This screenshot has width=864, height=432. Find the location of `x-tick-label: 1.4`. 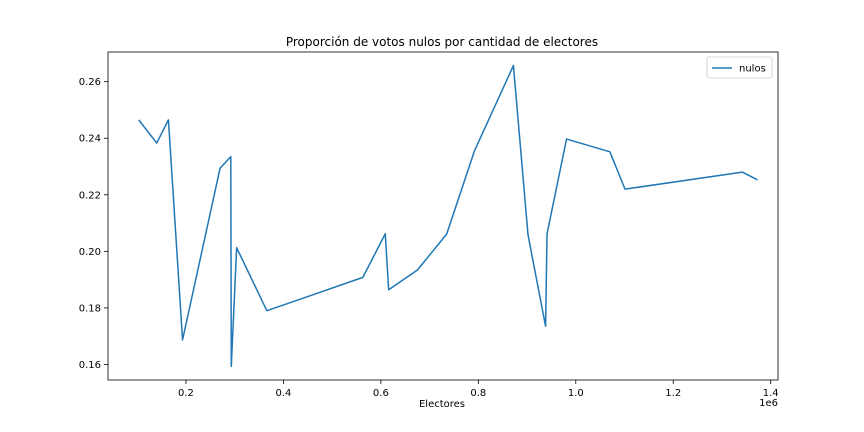

x-tick-label: 1.4 is located at coordinates (771, 393).